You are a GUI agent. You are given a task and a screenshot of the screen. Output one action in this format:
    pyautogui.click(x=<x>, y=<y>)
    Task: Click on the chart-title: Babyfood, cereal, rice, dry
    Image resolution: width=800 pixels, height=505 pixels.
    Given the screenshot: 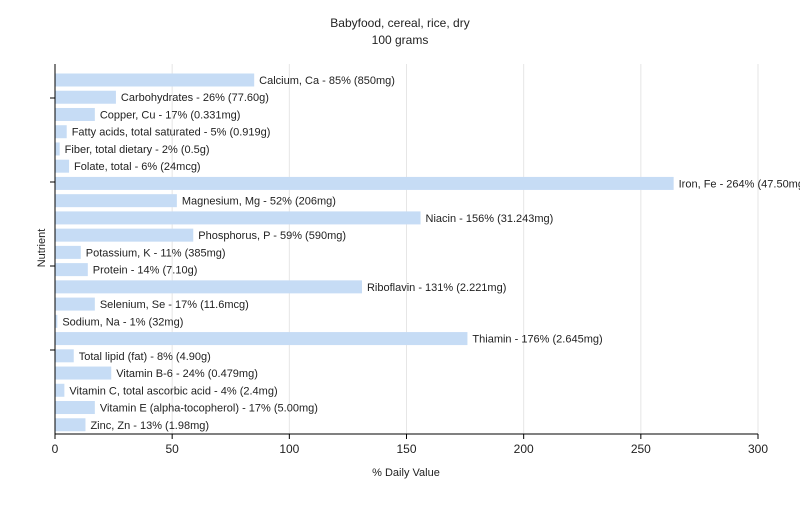 What is the action you would take?
    pyautogui.click(x=399, y=23)
    